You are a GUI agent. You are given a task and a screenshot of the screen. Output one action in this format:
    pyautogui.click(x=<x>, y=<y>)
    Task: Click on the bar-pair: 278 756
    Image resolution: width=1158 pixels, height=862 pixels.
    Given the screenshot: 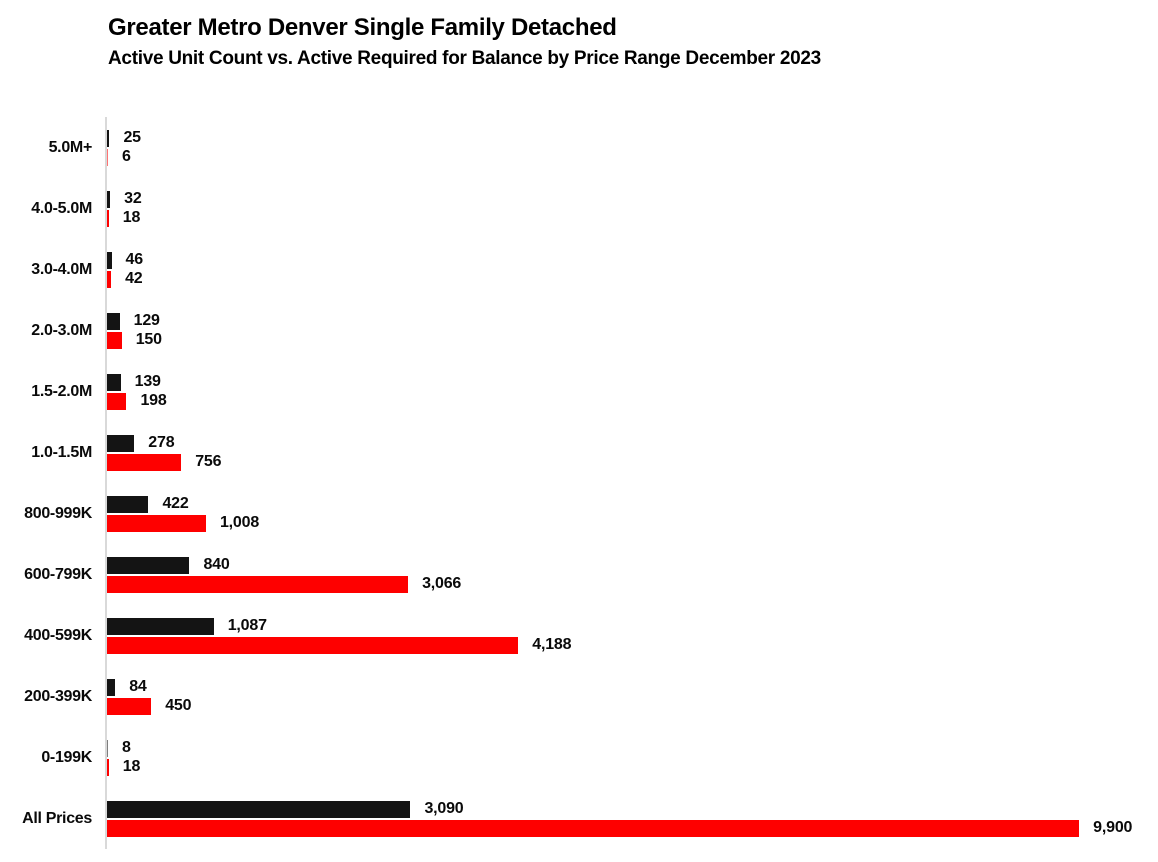 What is the action you would take?
    pyautogui.click(x=632, y=452)
    